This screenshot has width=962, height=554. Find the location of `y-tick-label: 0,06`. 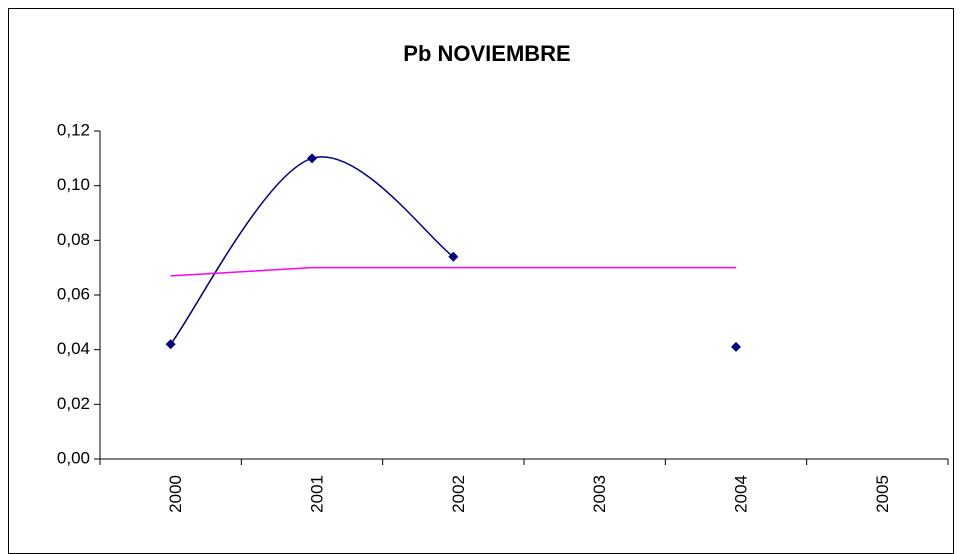

y-tick-label: 0,06 is located at coordinates (73, 293).